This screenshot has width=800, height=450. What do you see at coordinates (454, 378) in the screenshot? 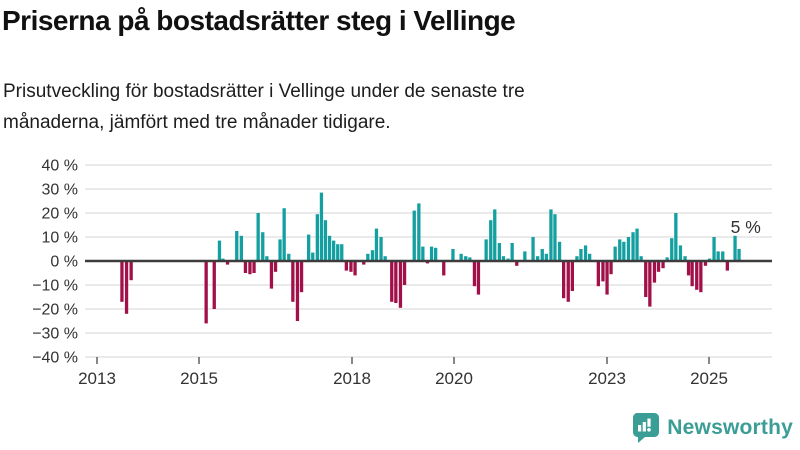
I see `x-axis-tick-label: 2020` at bounding box center [454, 378].